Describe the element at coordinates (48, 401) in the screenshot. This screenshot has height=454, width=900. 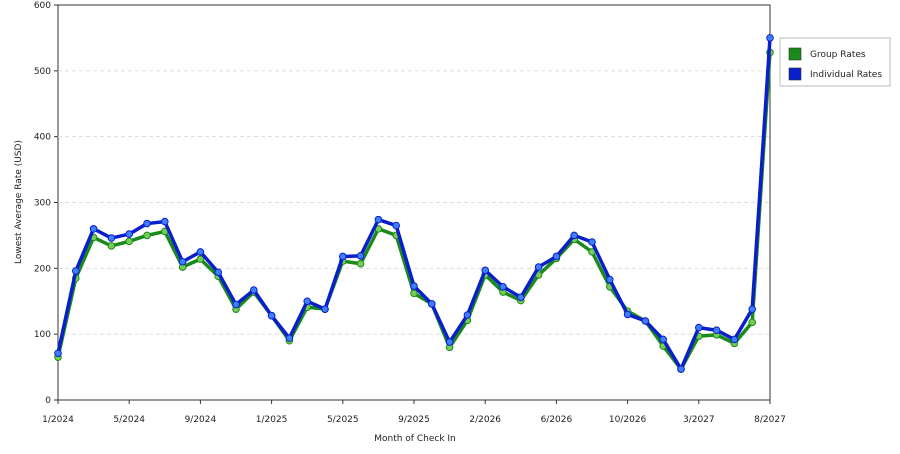
I see `y-tick-label: 0` at that location.